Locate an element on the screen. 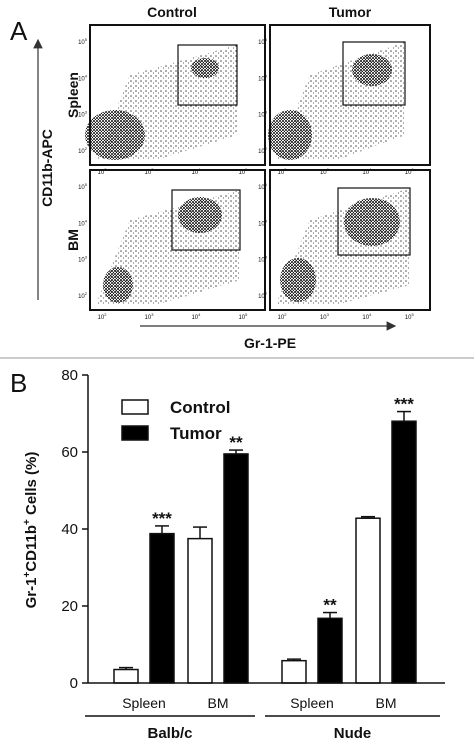 This screenshot has height=751, width=474. legend-label: Control is located at coordinates (200, 407).